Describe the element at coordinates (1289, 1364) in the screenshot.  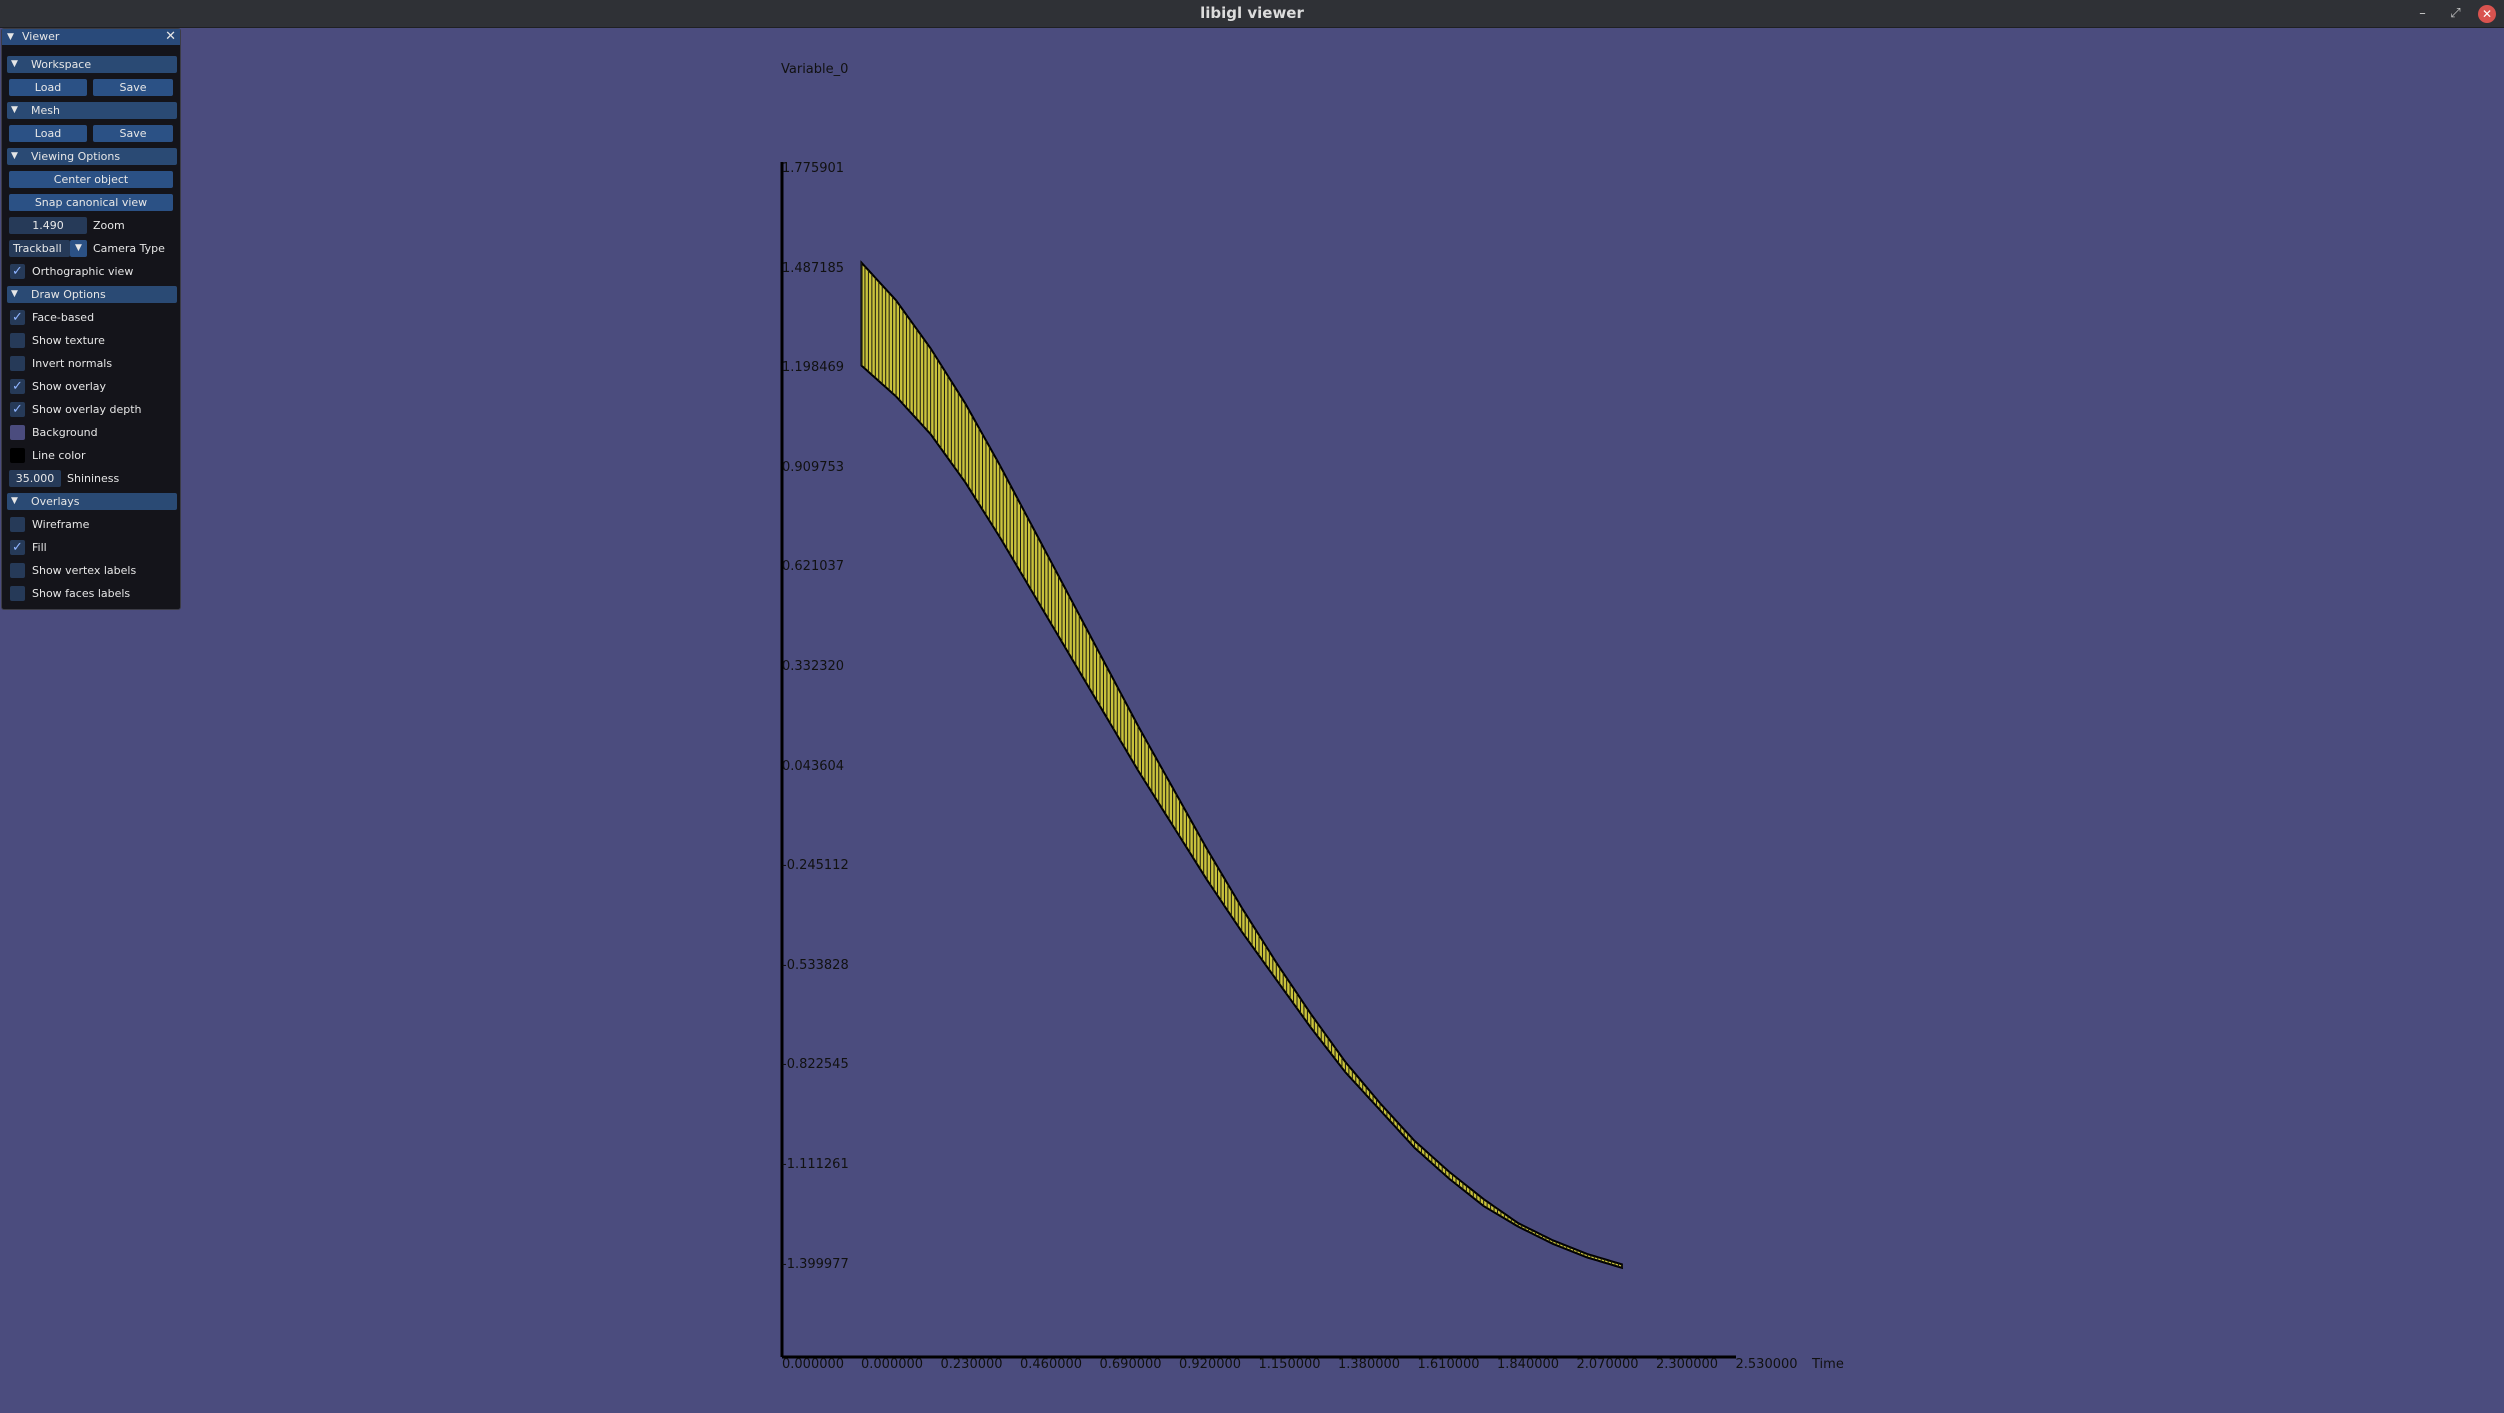
I see `x-tick-label: 1.150000` at that location.